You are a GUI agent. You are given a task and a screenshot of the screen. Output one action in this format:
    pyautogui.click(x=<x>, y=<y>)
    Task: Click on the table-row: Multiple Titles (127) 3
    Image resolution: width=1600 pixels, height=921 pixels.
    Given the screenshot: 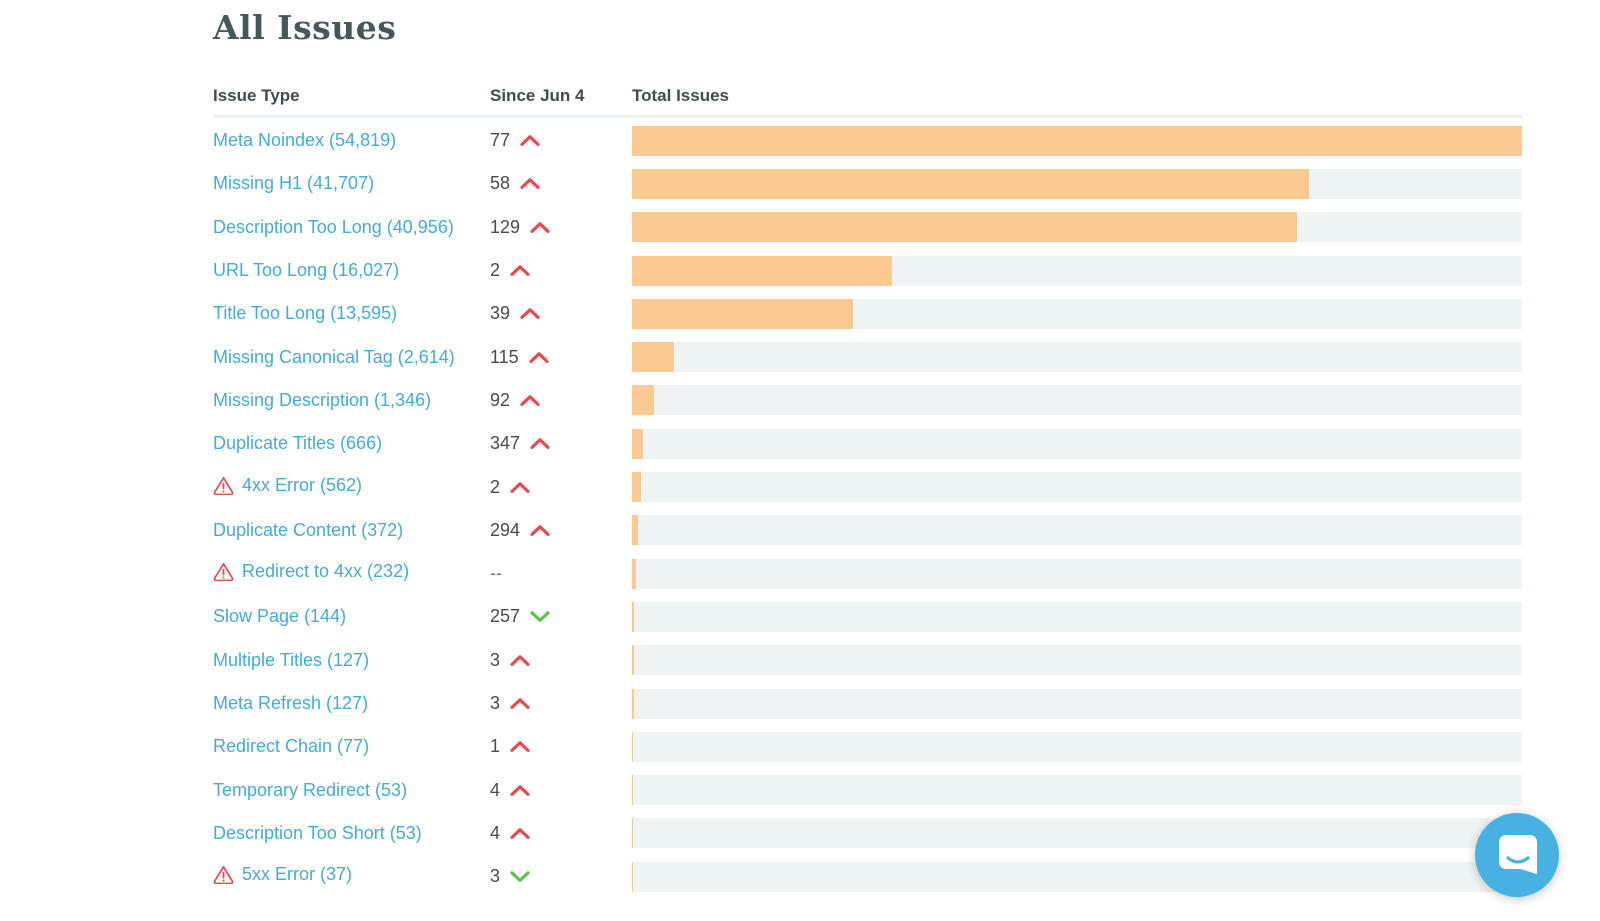 What is the action you would take?
    pyautogui.click(x=867, y=660)
    